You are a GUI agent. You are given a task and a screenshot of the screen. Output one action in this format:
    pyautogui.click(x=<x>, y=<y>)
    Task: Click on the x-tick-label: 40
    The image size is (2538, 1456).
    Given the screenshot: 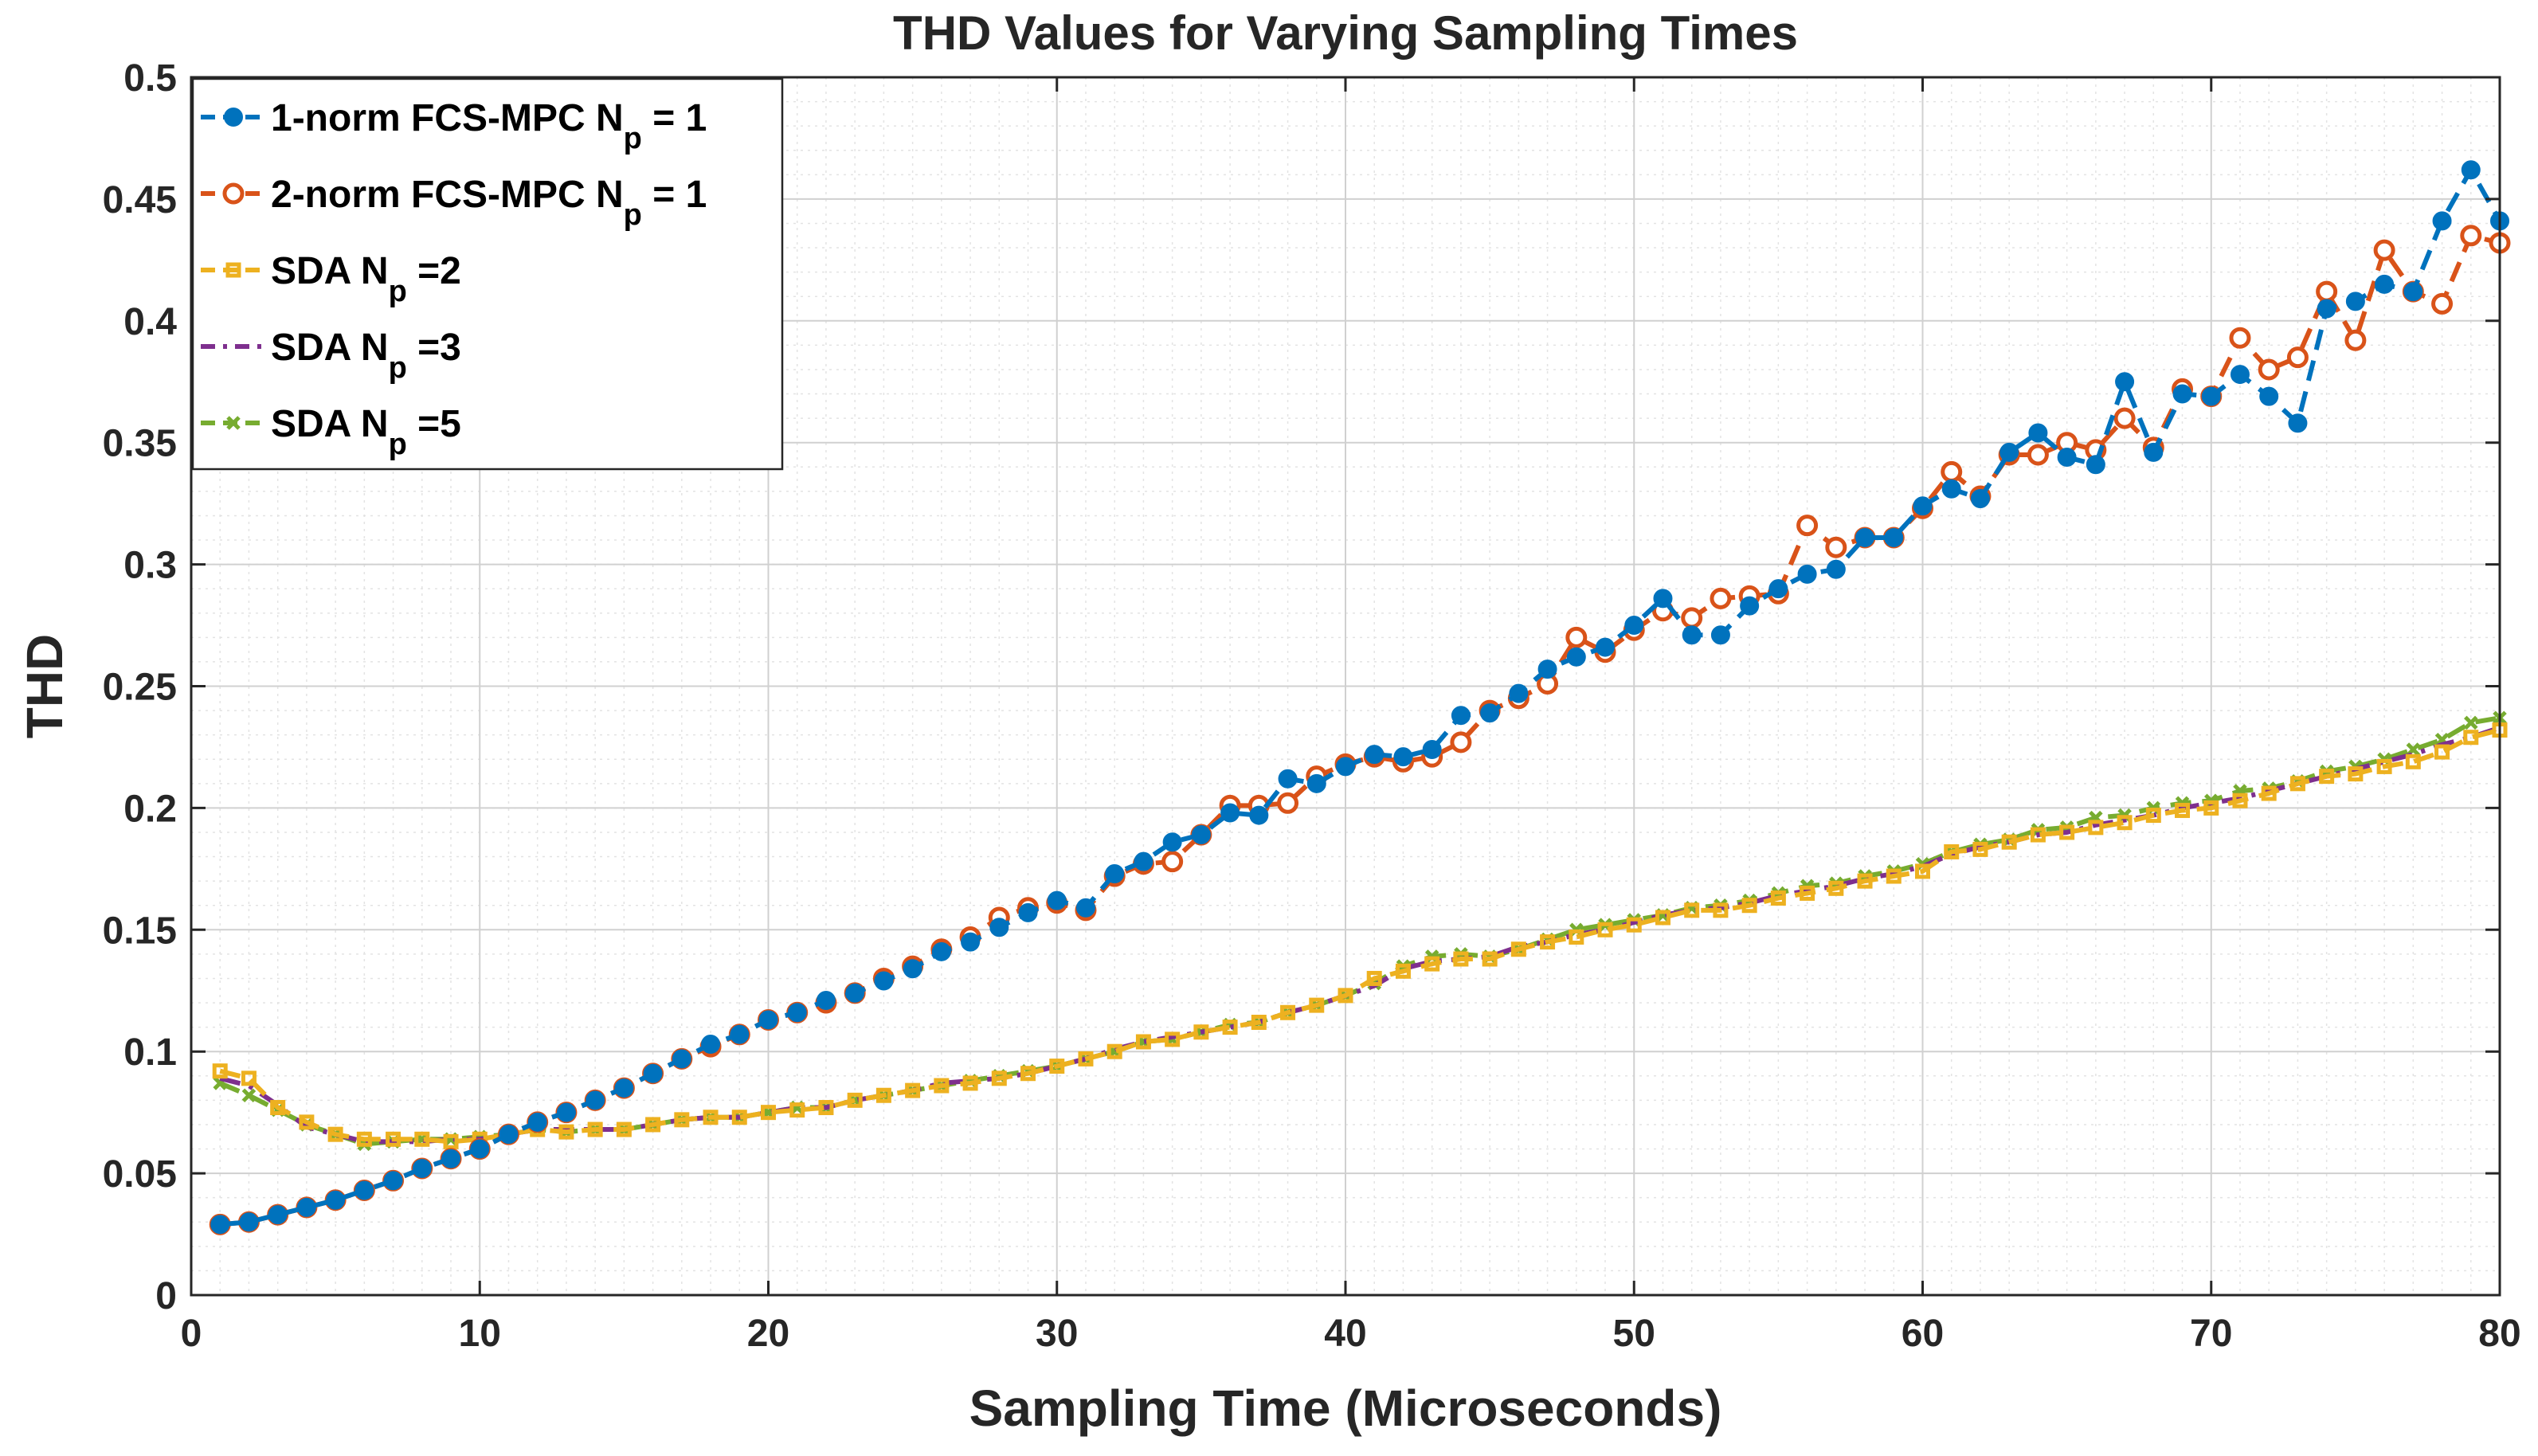 What is the action you would take?
    pyautogui.click(x=1345, y=1334)
    